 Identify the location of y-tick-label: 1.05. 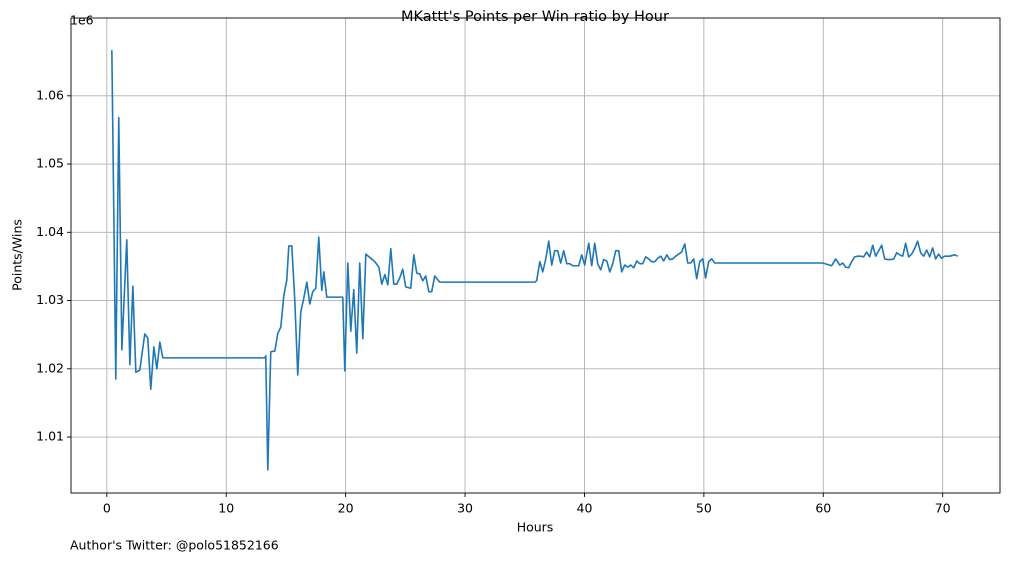
(50, 163).